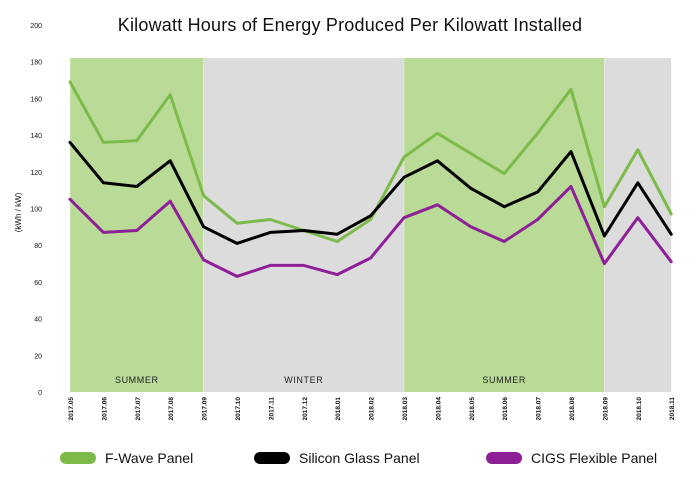 The image size is (700, 485). What do you see at coordinates (70, 199) in the screenshot?
I see `series-2-point-2017.05` at bounding box center [70, 199].